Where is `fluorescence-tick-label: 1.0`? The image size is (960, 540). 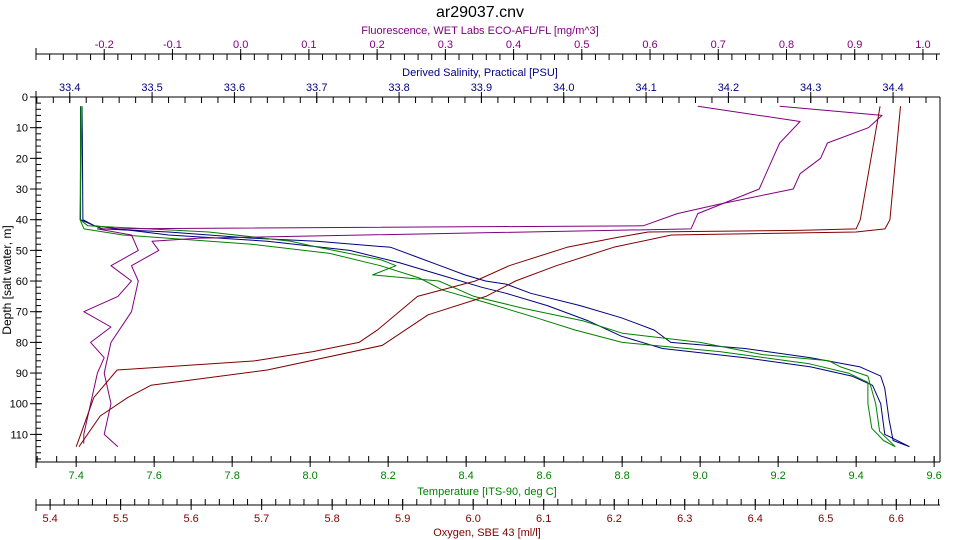
fluorescence-tick-label: 1.0 is located at coordinates (922, 45).